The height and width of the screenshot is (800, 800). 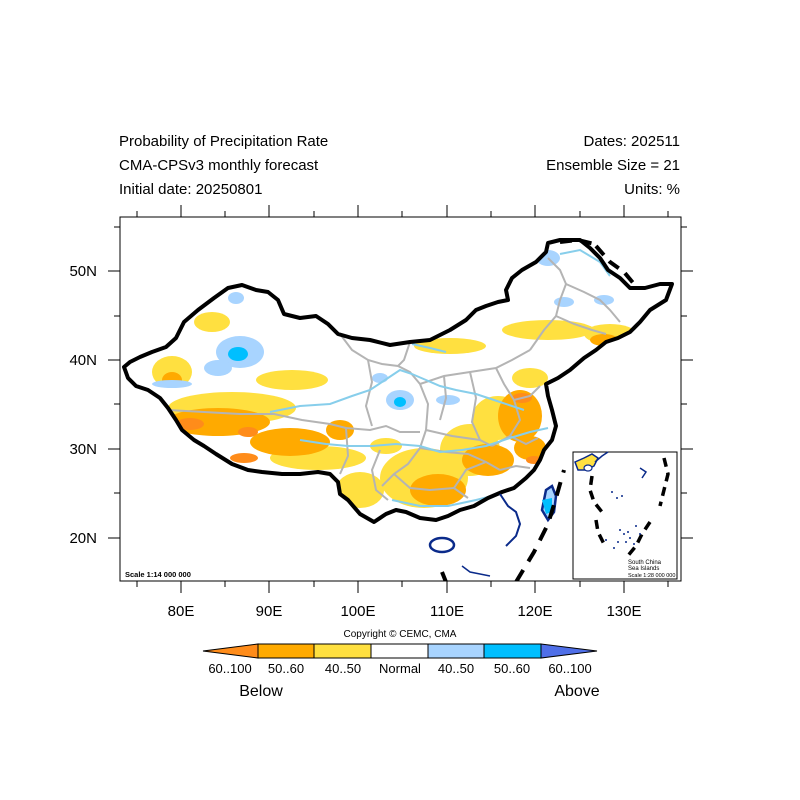 I want to click on dates-label: Dates: 202511, so click(x=631, y=141).